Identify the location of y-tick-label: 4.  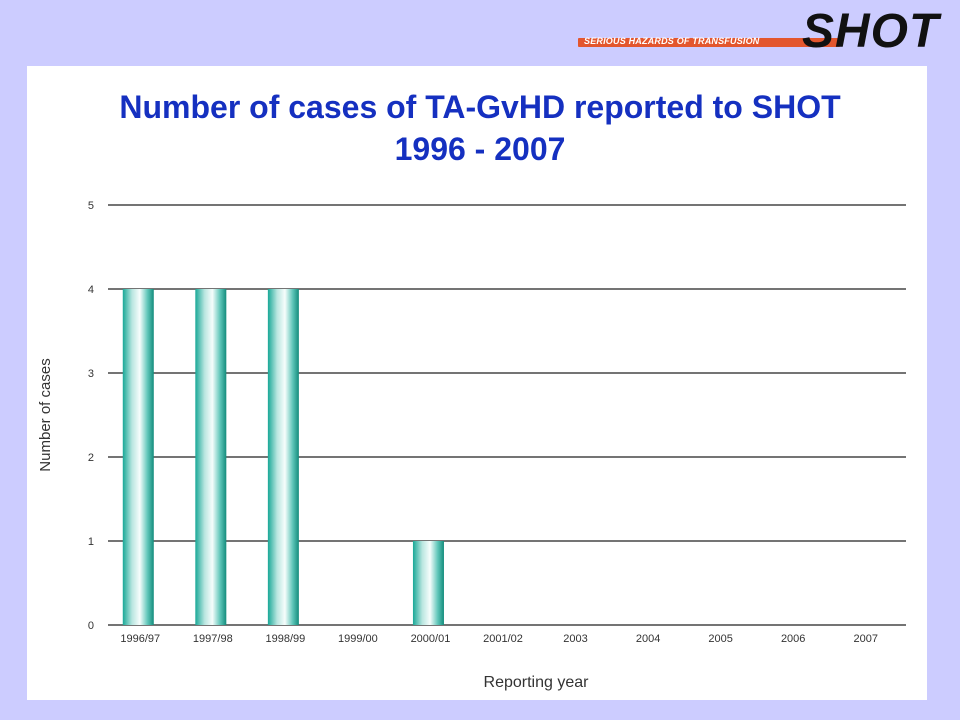
(91, 290).